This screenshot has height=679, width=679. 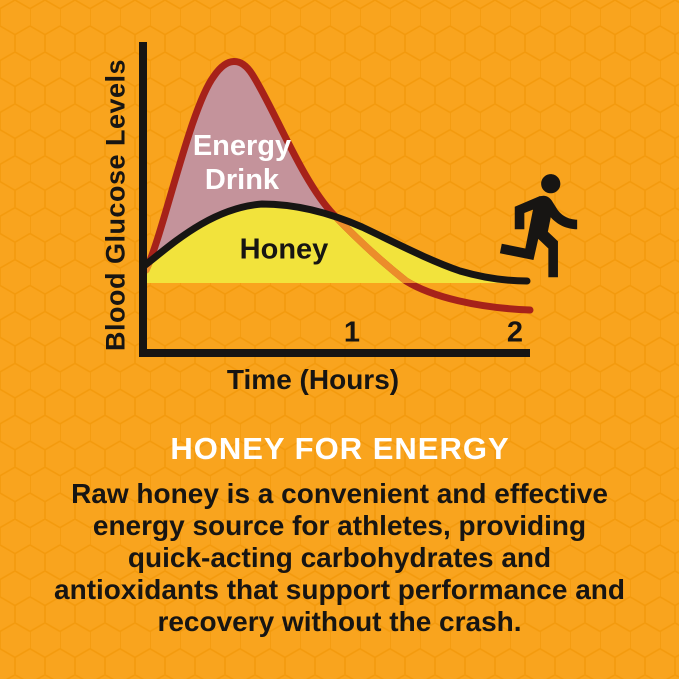 I want to click on x-axis-label: Time (Hours), so click(x=313, y=379).